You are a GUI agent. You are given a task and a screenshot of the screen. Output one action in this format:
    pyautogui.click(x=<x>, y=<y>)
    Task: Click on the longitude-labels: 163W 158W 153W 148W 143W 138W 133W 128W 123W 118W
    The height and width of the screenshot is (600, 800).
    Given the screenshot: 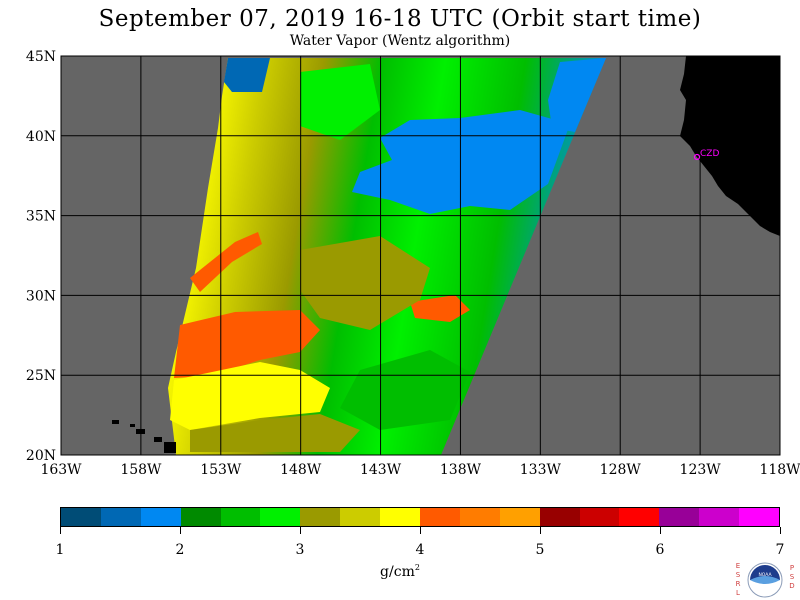 What is the action you would take?
    pyautogui.click(x=420, y=470)
    